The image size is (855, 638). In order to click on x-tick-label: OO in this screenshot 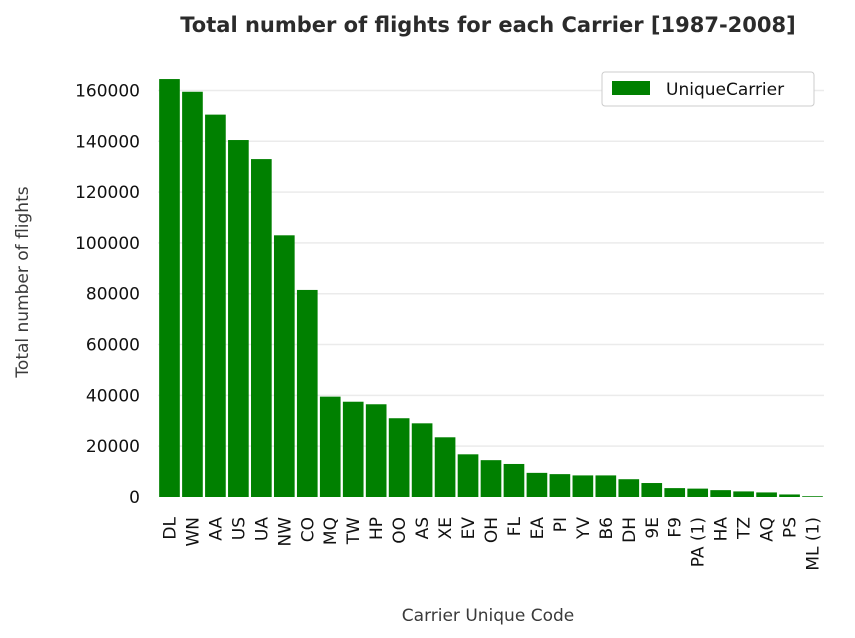, I will do `click(400, 530)`.